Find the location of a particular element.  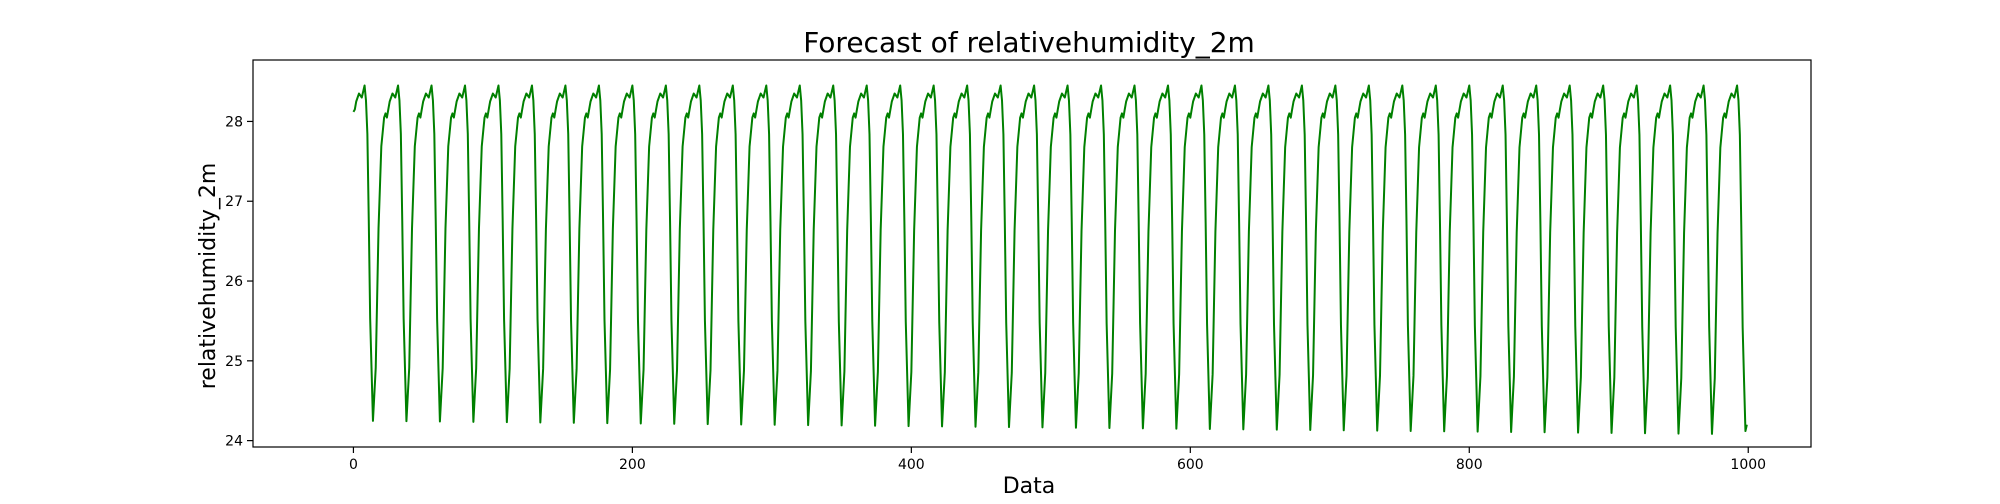

y-tick-label: 25 is located at coordinates (234, 362).